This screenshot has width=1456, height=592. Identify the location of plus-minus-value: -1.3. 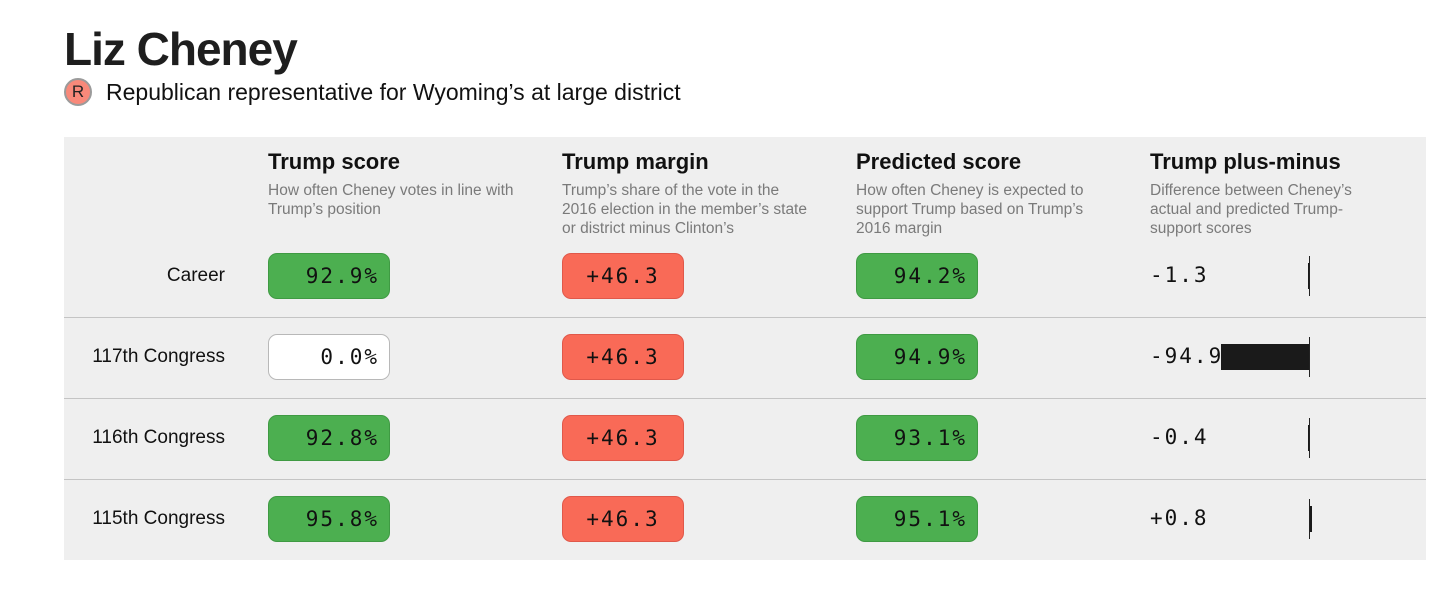
(1179, 275).